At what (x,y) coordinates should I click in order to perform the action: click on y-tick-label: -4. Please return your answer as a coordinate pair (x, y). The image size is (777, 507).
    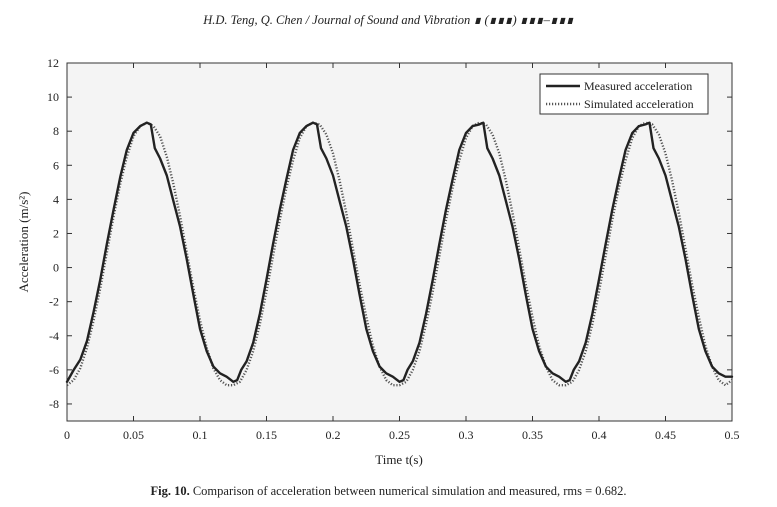
    Looking at the image, I should click on (54, 336).